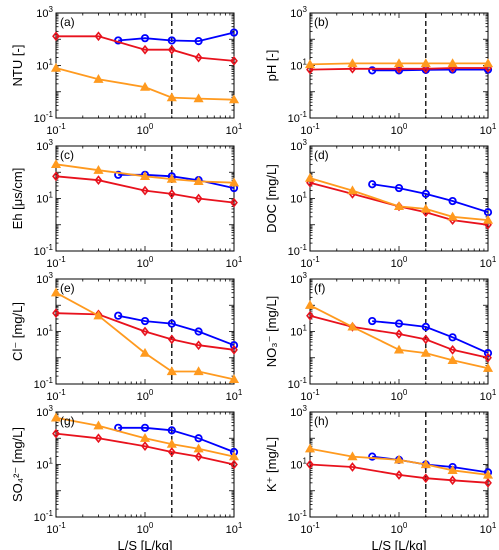  What do you see at coordinates (67, 288) in the screenshot?
I see `panel-label: (e)` at bounding box center [67, 288].